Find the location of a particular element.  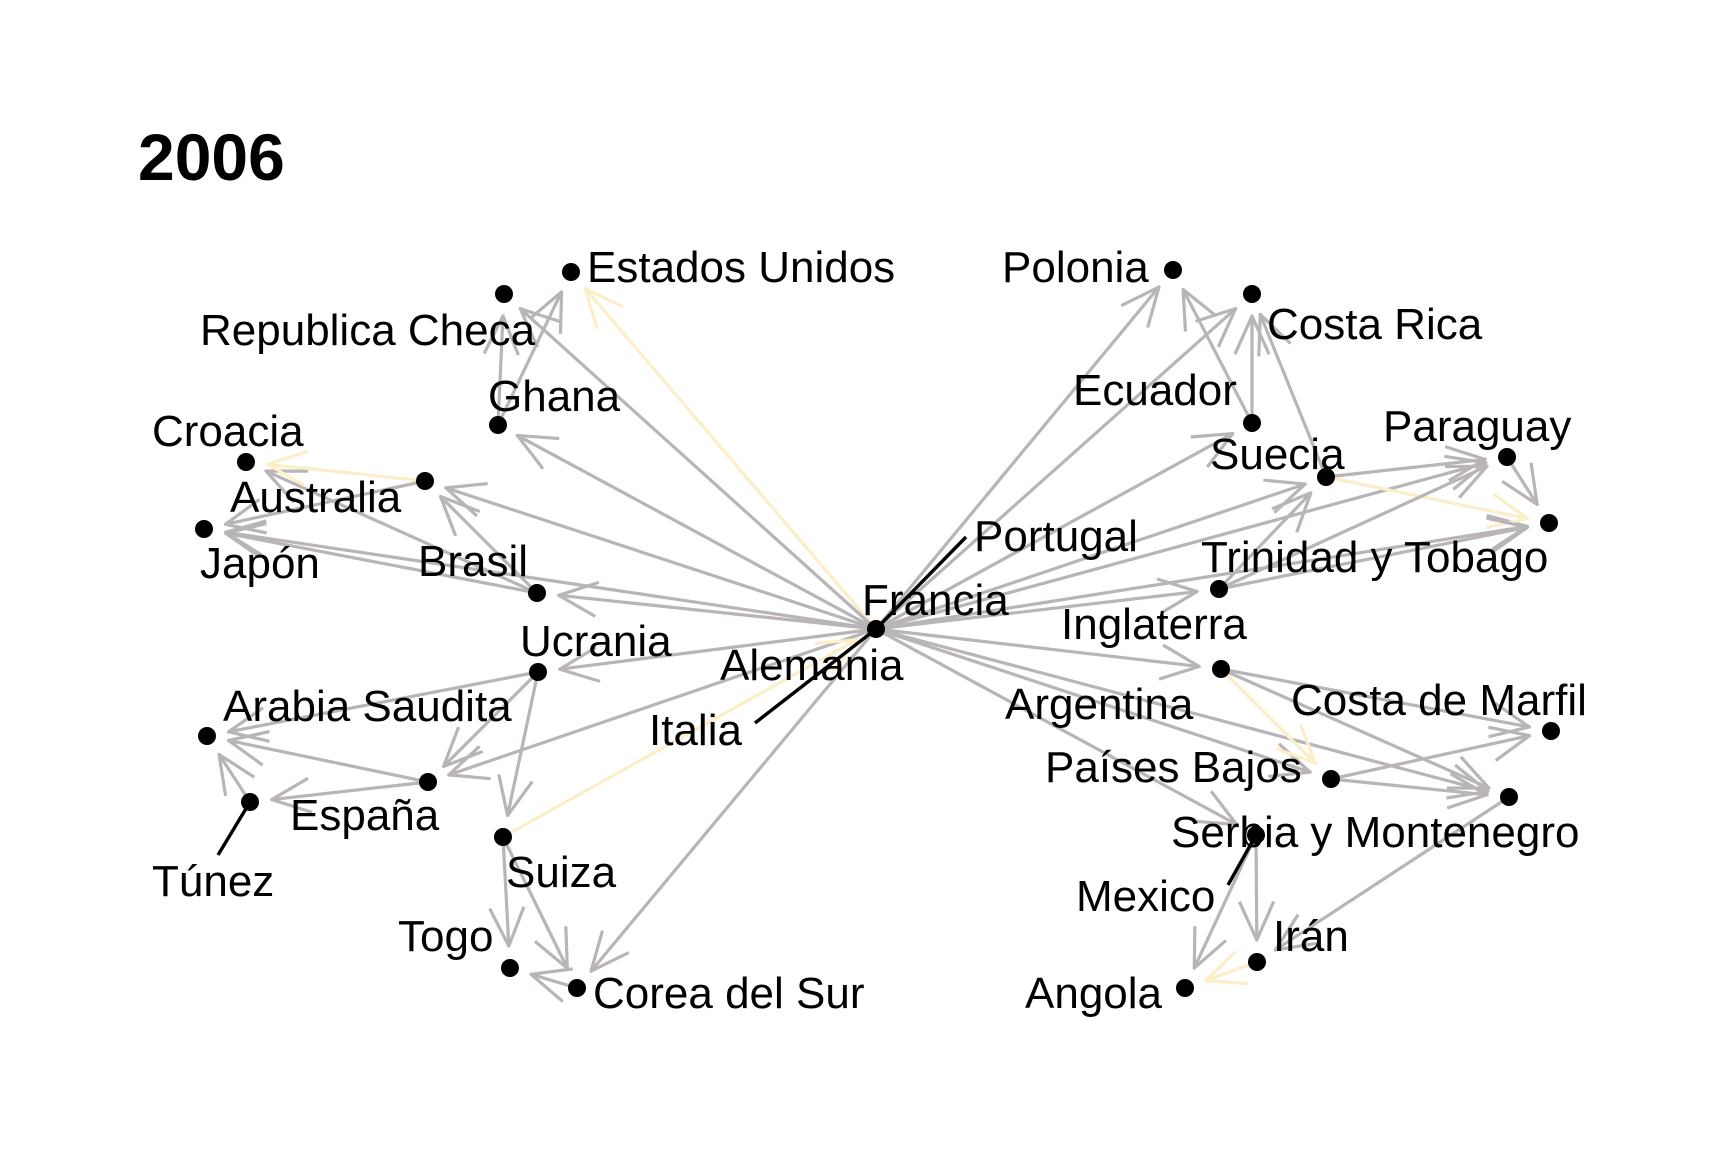

edge-argentina-to-serbia-y-montenegro is located at coordinates (1355, 728).